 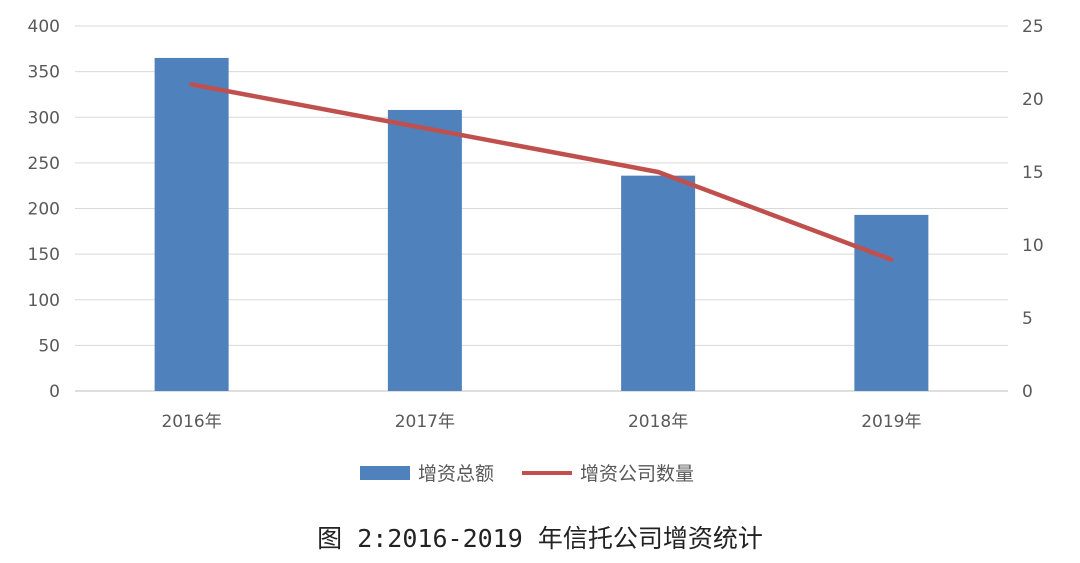 I want to click on left-tick-label: 200, so click(x=44, y=210).